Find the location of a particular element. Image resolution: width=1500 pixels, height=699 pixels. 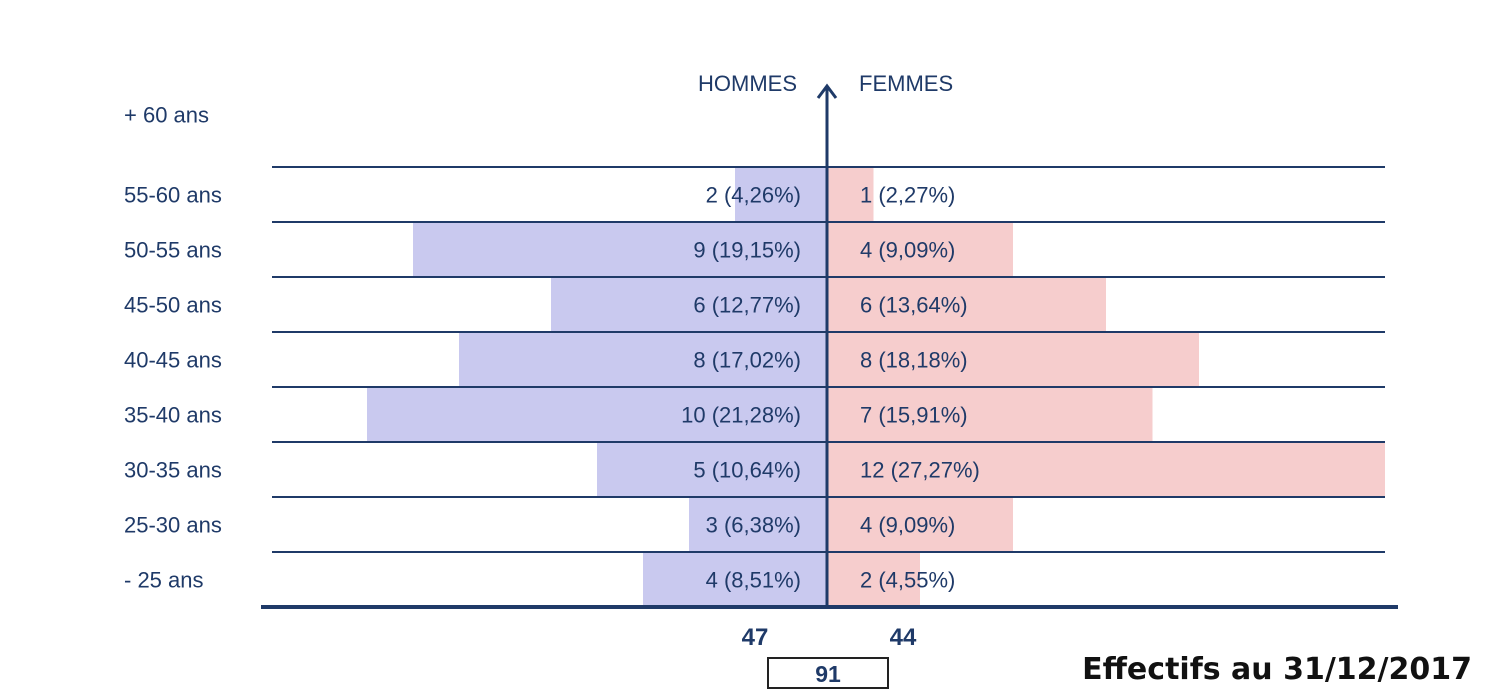

value-label-women-8: 4 (9,09%) is located at coordinates (907, 525).